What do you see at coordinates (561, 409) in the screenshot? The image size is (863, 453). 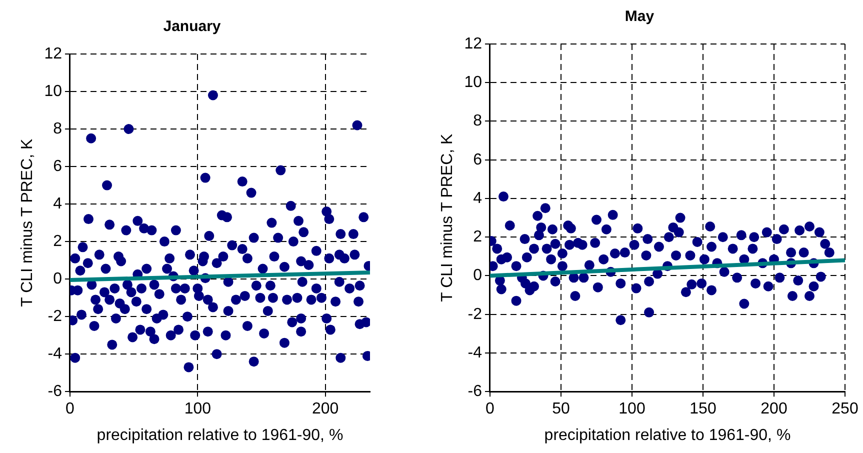 I see `x-tick-label: 50` at bounding box center [561, 409].